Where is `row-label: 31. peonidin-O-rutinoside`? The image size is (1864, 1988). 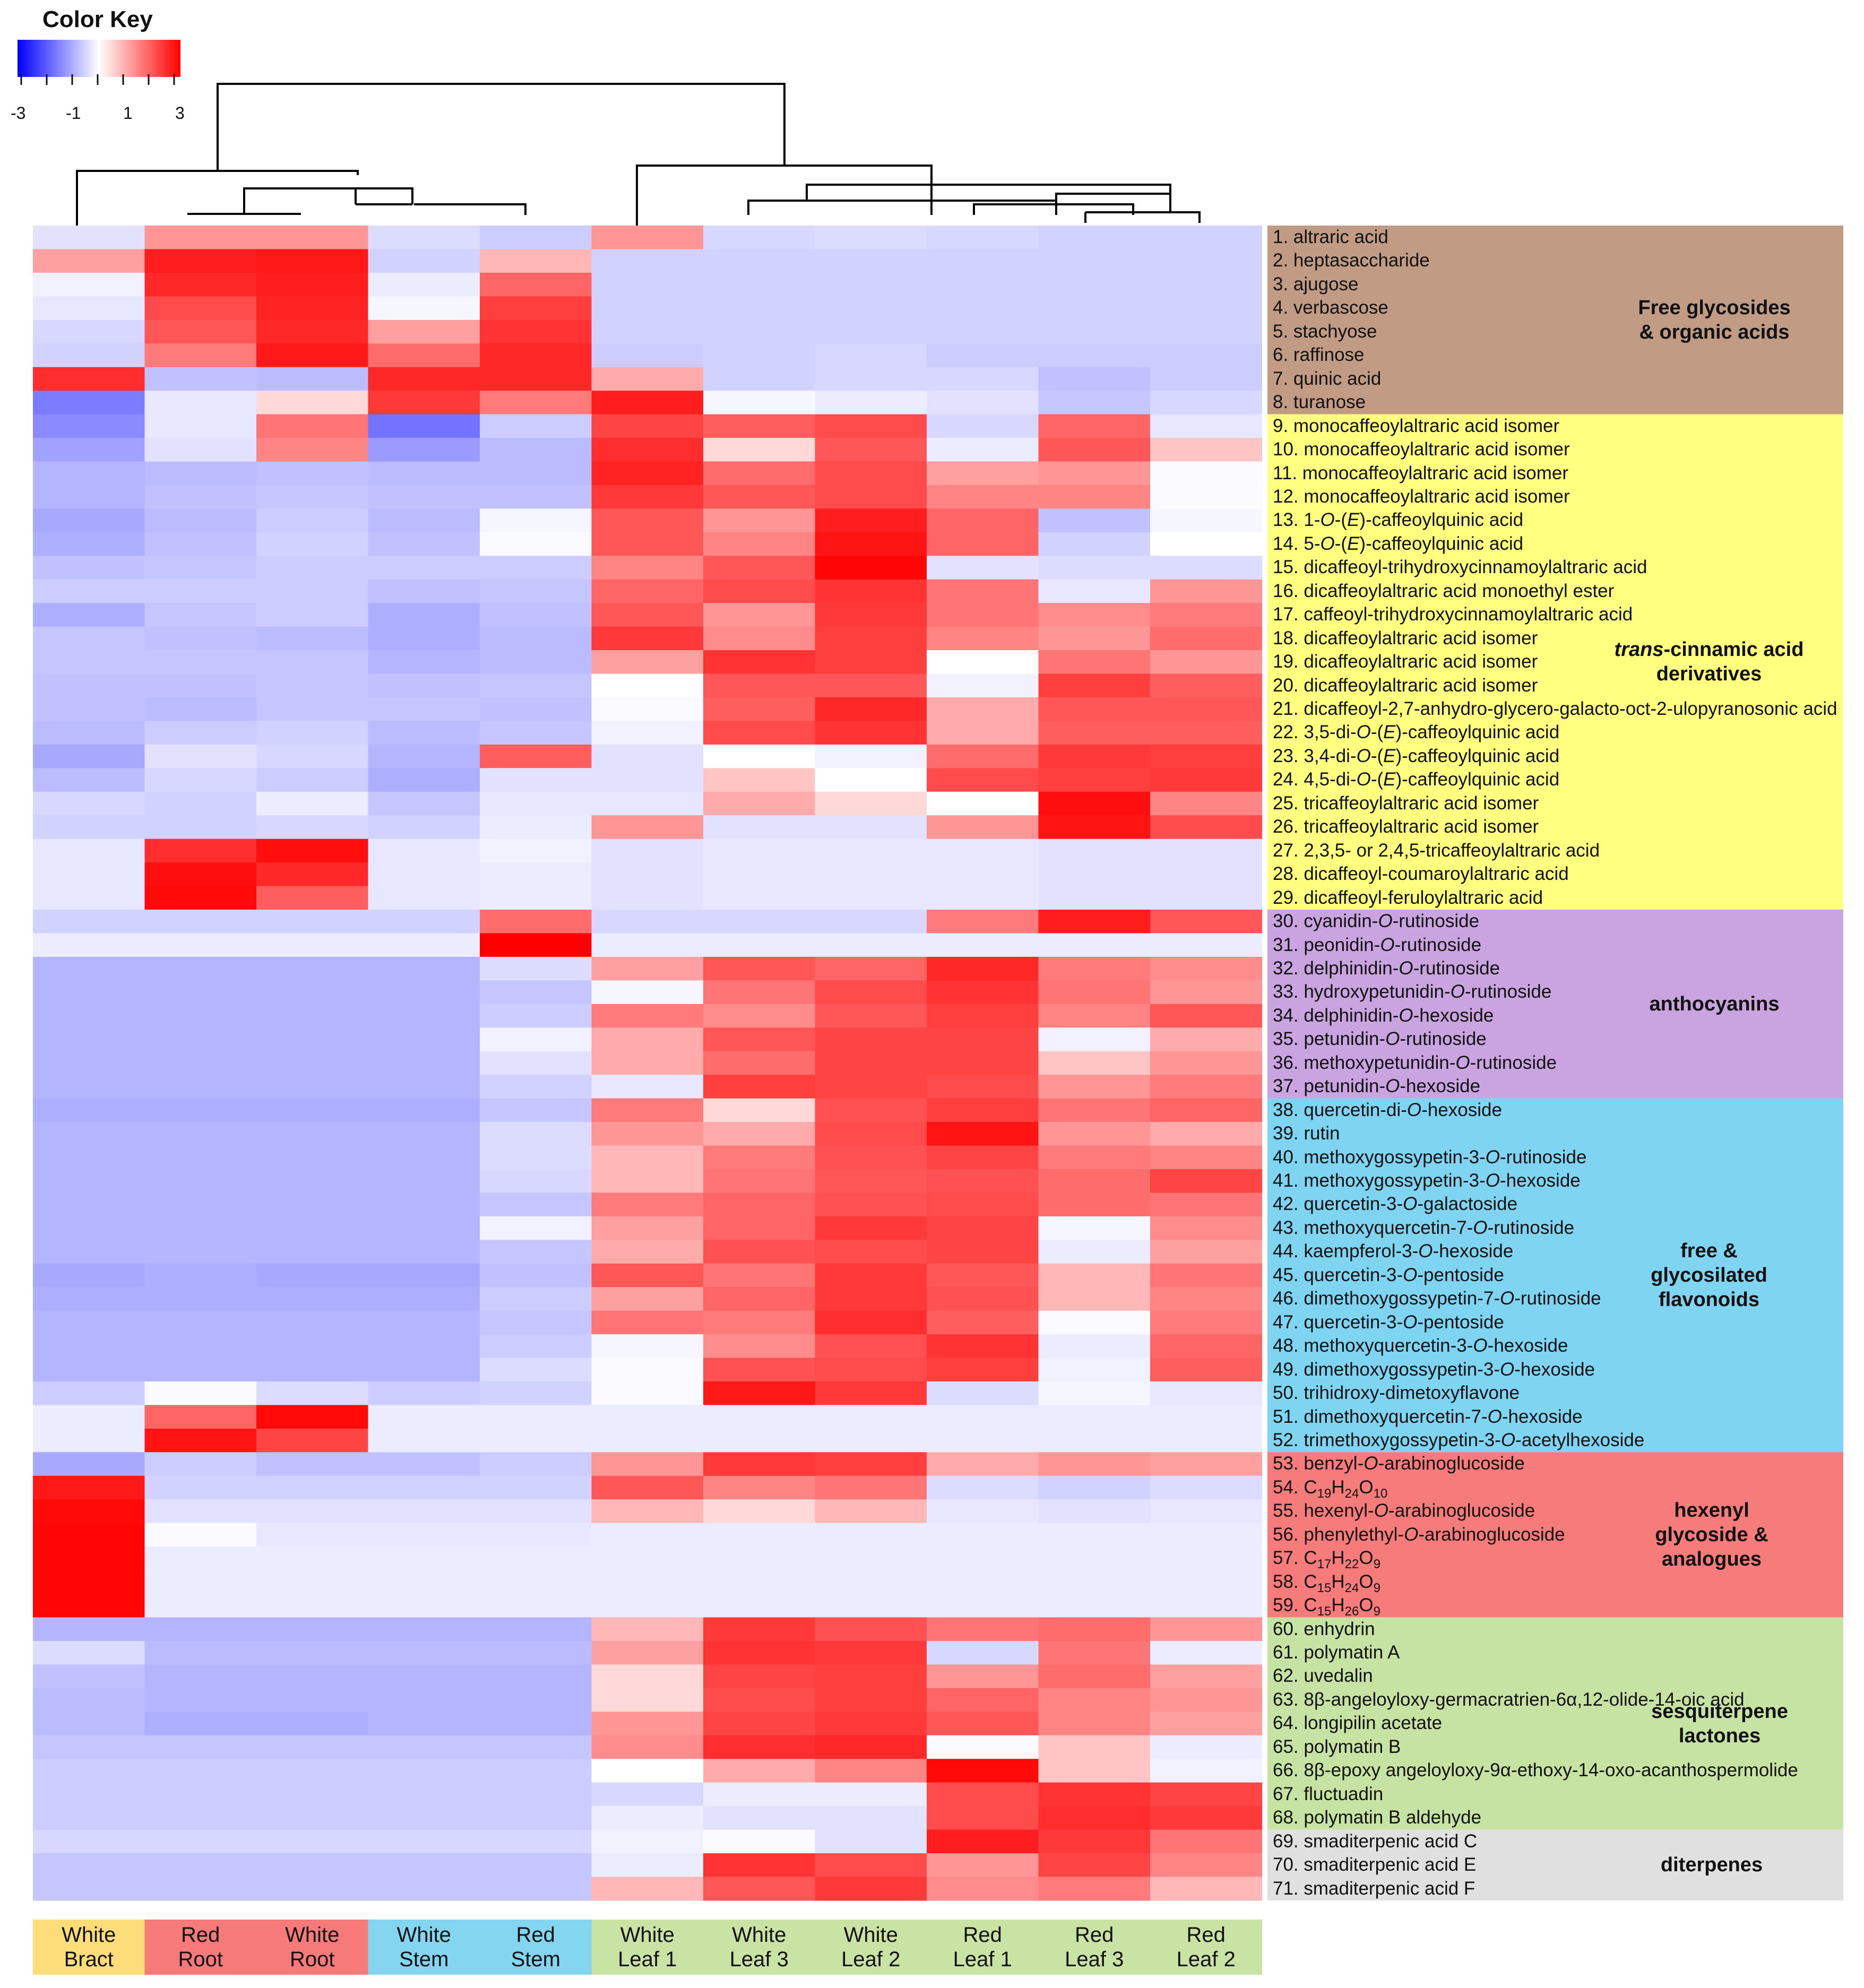
row-label: 31. peonidin-O-rutinoside is located at coordinates (1378, 944).